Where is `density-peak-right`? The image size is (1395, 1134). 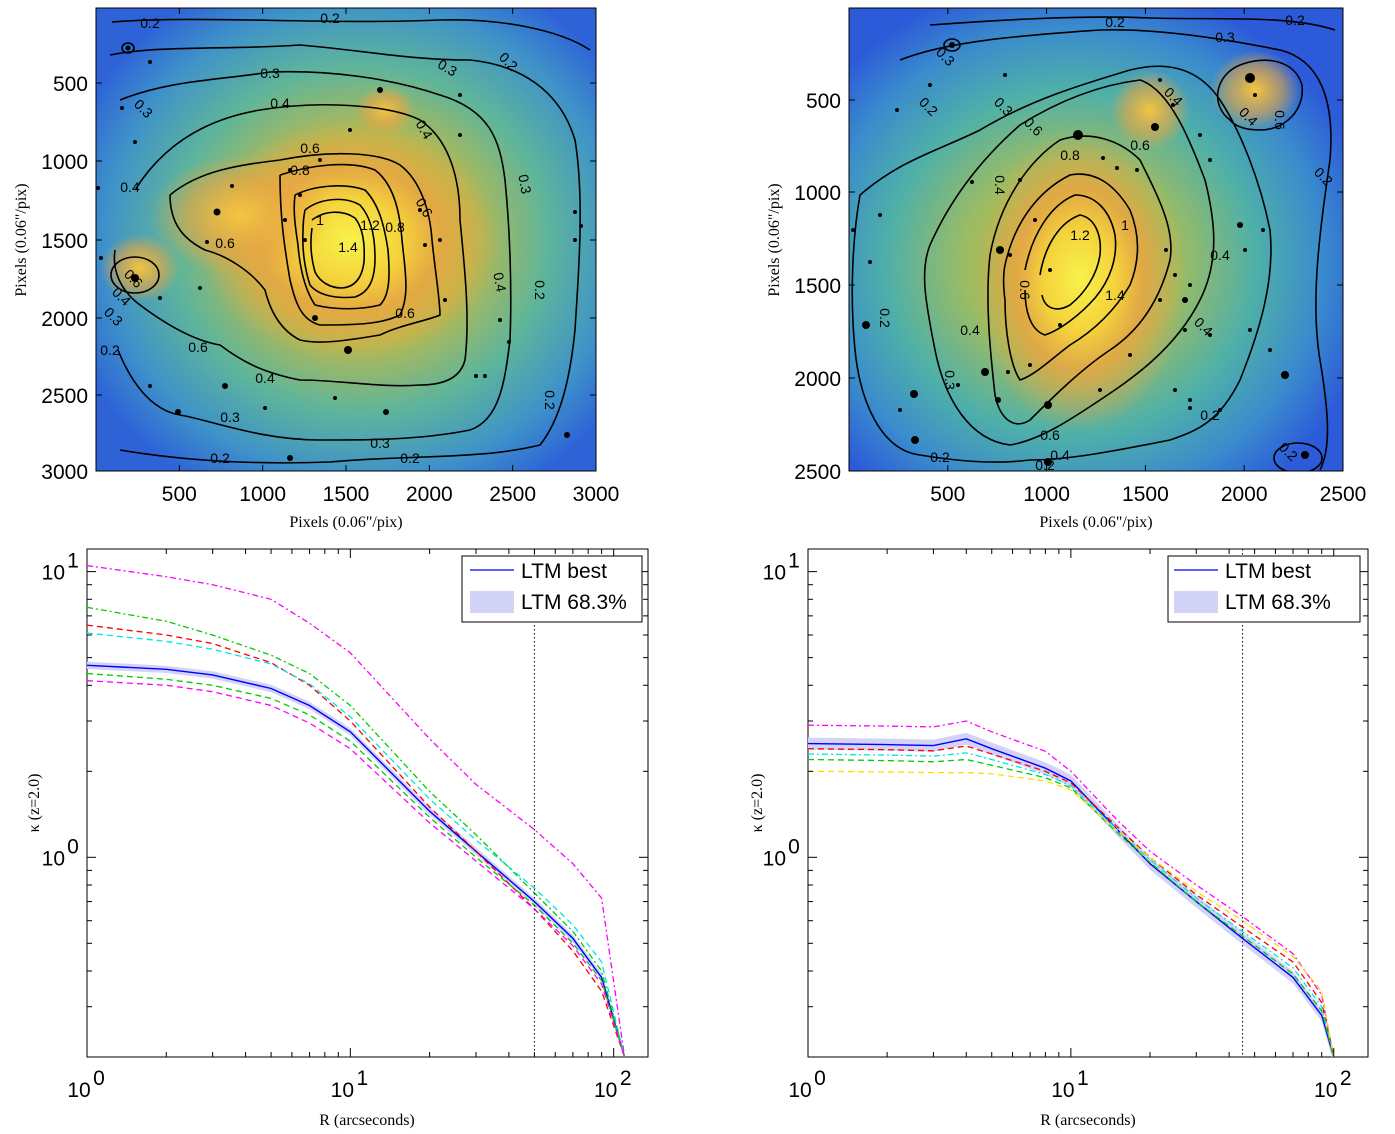 density-peak-right is located at coordinates (1080, 280).